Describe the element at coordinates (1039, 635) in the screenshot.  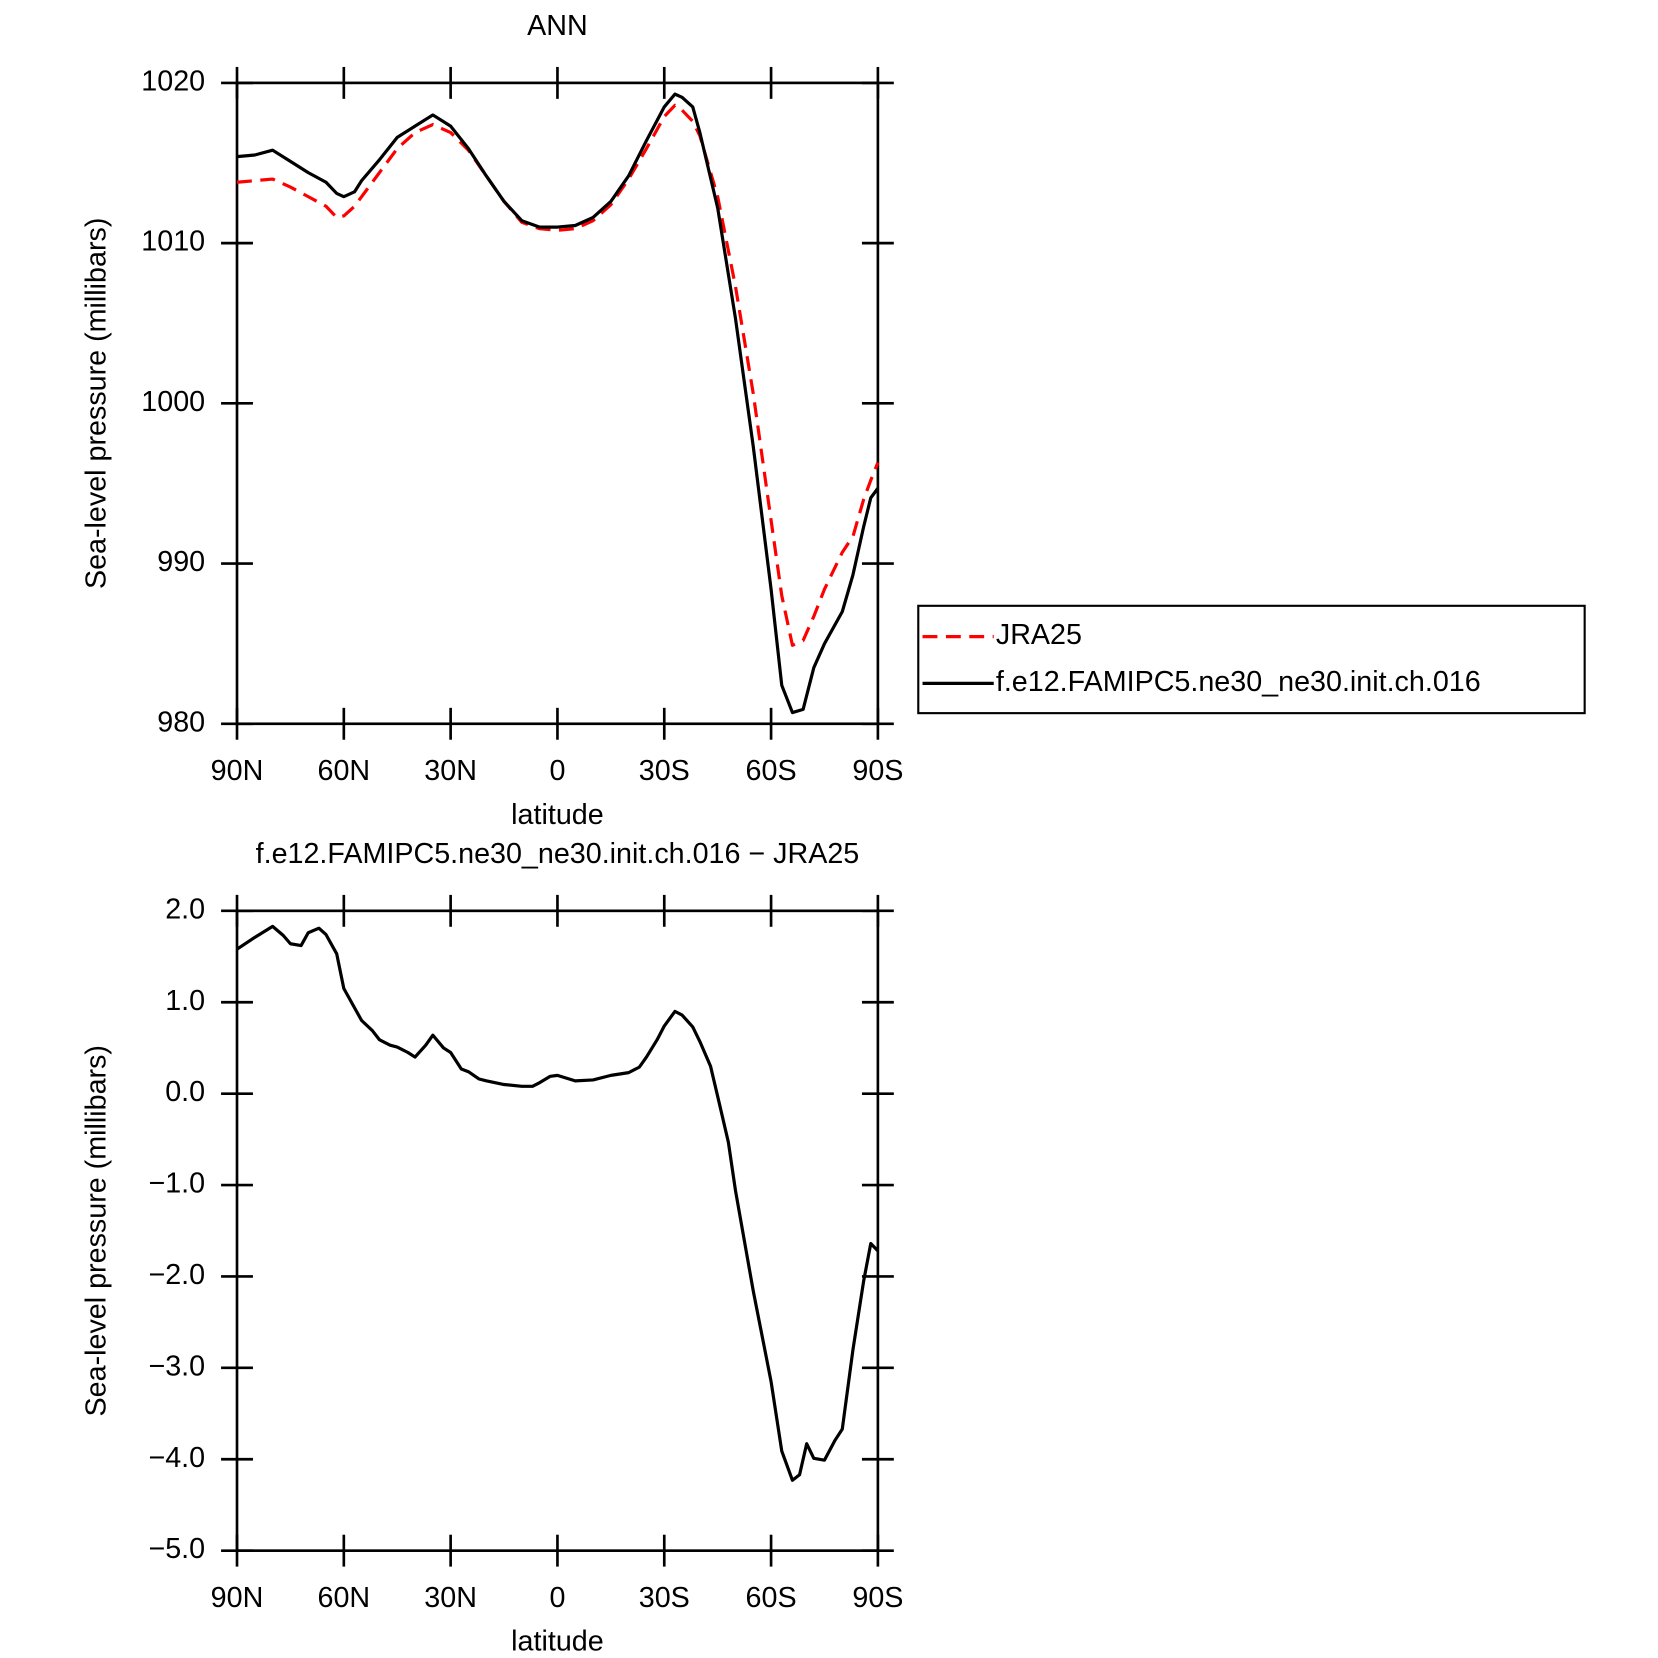
I see `legend-label: JRA25` at that location.